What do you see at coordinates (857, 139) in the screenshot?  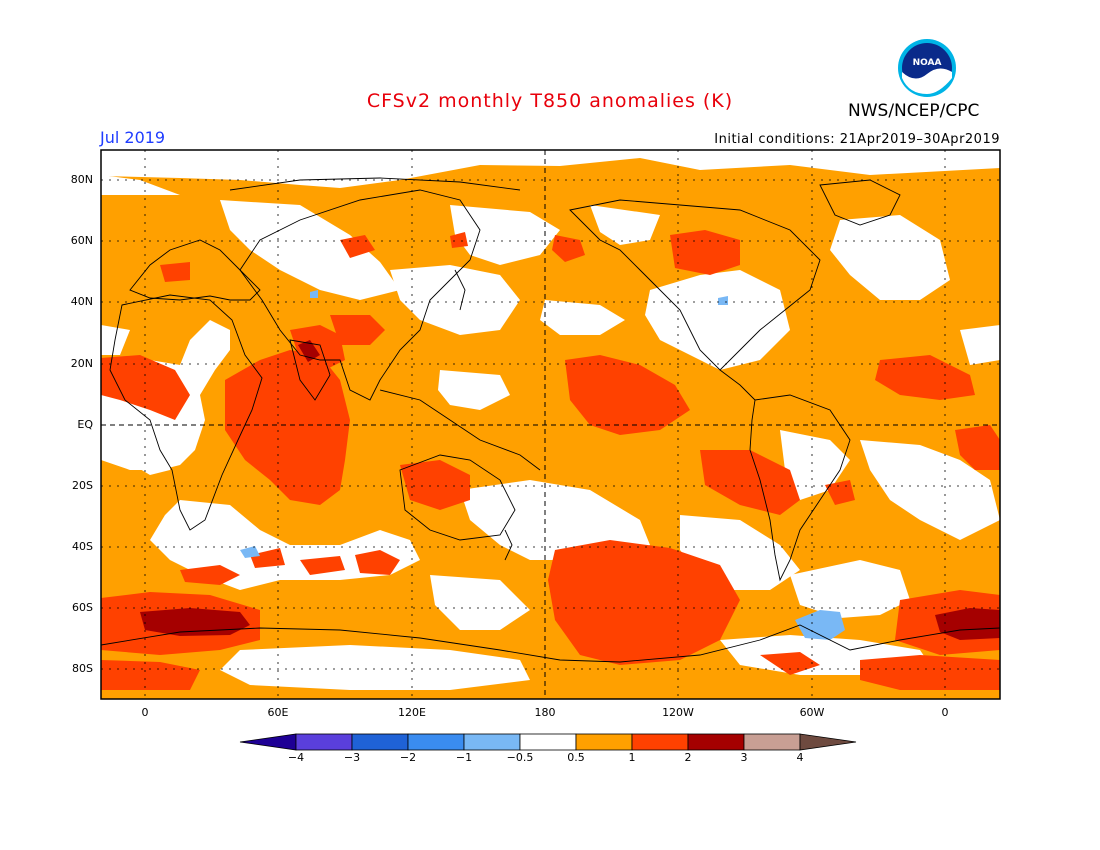 I see `initial-conditions: Initial conditions: 21Apr2019–30Apr2019` at bounding box center [857, 139].